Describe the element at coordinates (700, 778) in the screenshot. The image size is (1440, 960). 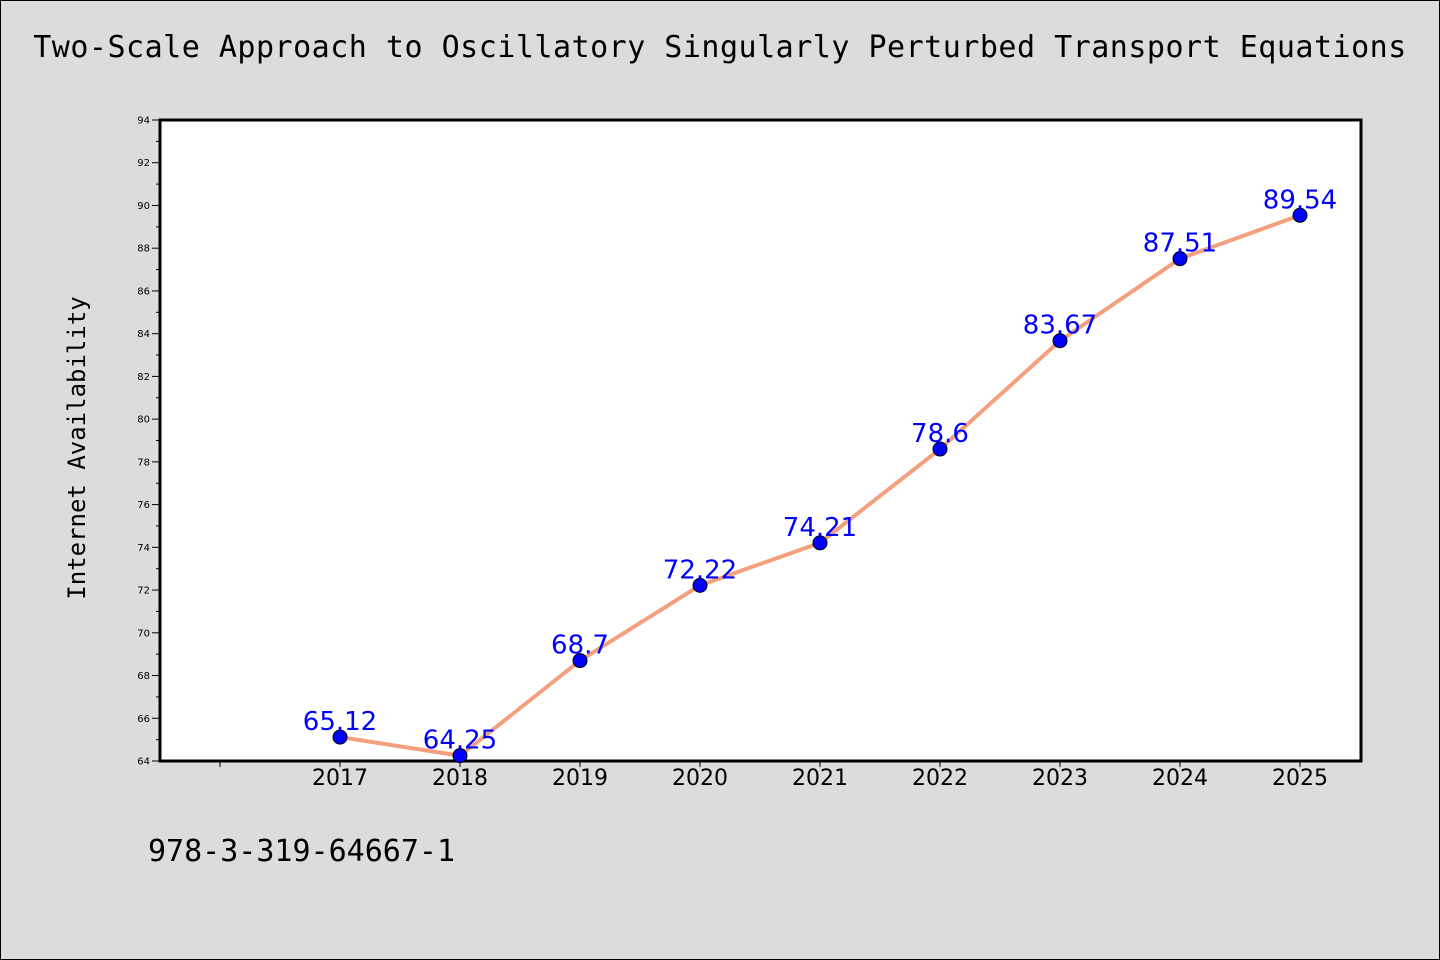
I see `x-tick-label: 2020` at that location.